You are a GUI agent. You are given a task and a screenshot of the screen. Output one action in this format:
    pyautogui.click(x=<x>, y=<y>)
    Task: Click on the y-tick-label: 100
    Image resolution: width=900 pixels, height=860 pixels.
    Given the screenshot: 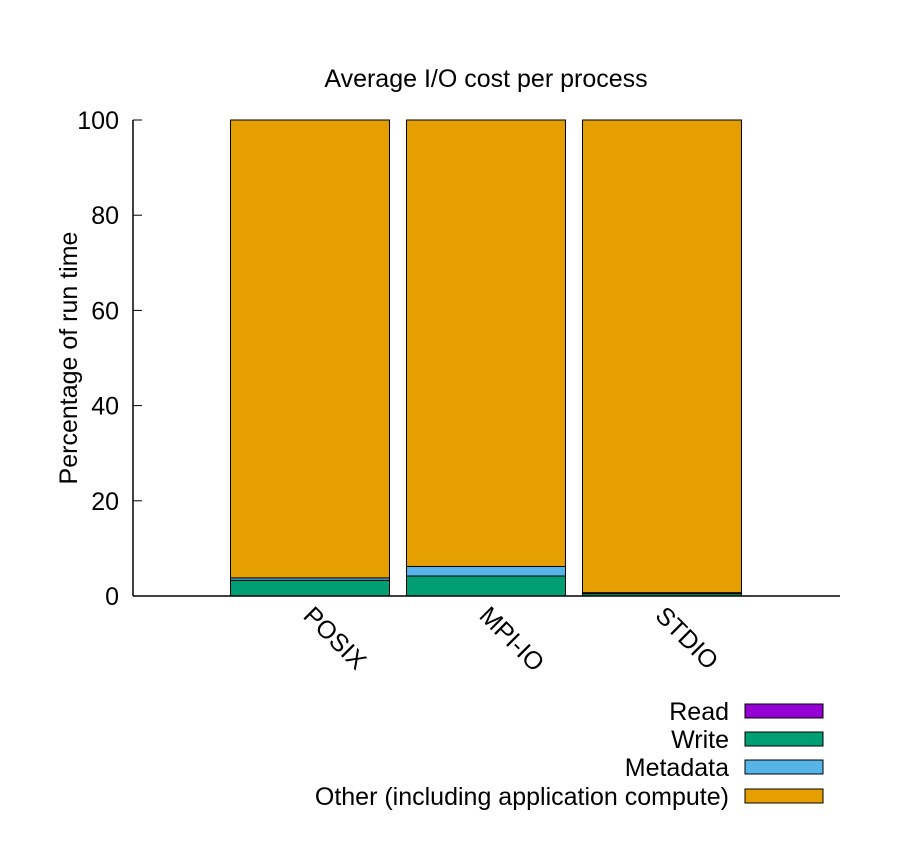 What is the action you would take?
    pyautogui.click(x=98, y=121)
    